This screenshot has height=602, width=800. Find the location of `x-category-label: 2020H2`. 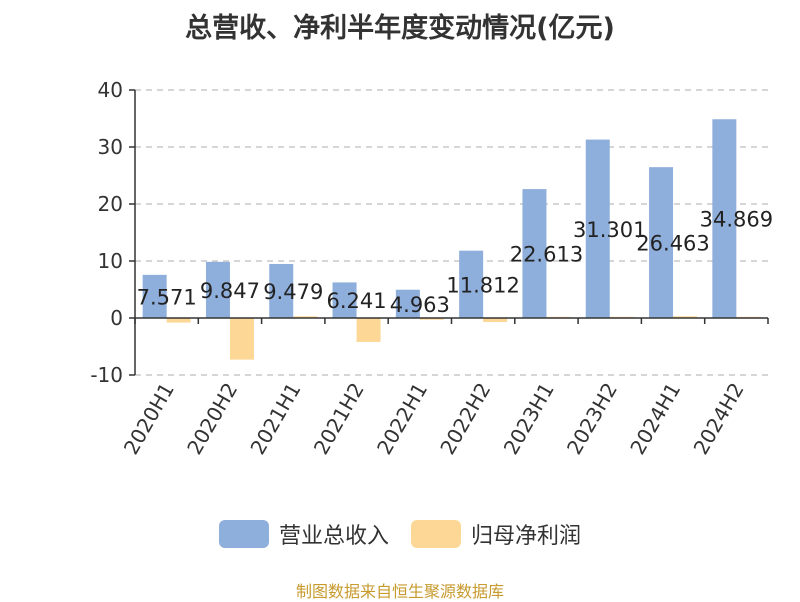

x-category-label: 2020H2 is located at coordinates (212, 419).